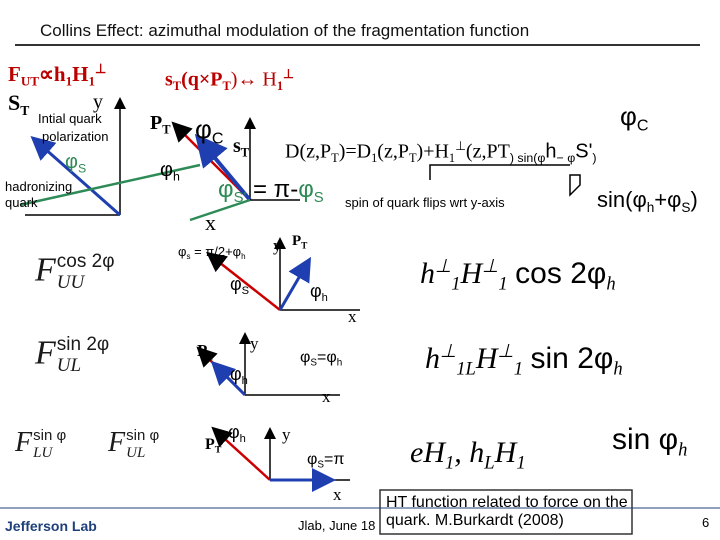  Describe the element at coordinates (355, 151) in the screenshot. I see `formula-part: )=D` at that location.